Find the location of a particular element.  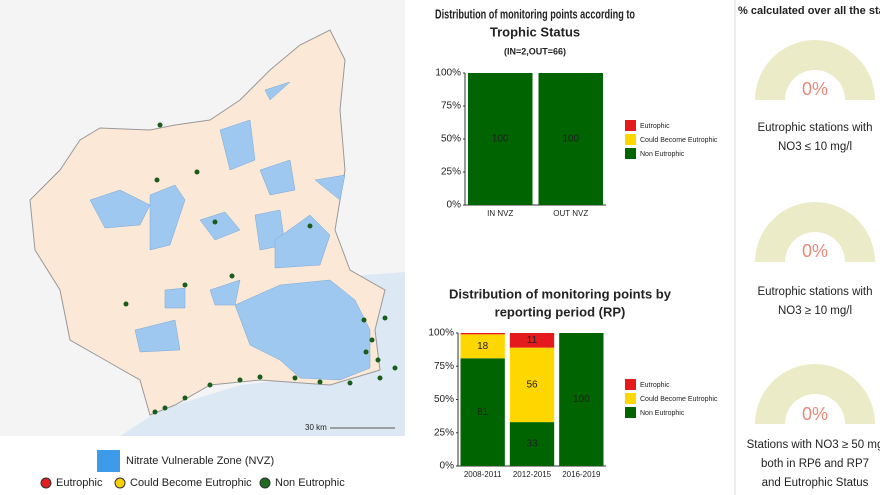

scale-label: 30 km is located at coordinates (316, 427).